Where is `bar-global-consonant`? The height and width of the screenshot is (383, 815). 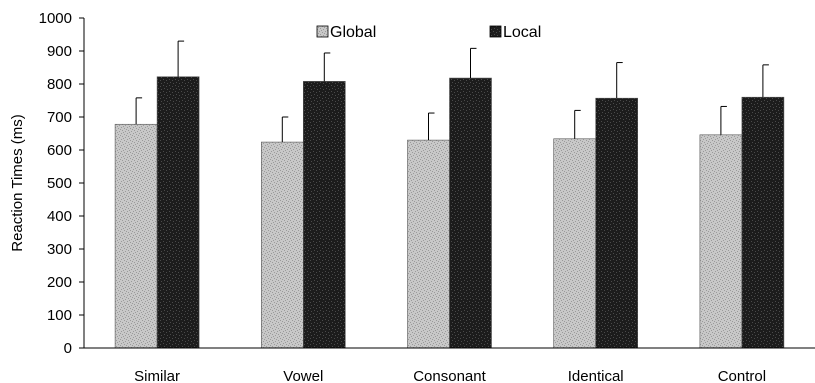 bar-global-consonant is located at coordinates (428, 244).